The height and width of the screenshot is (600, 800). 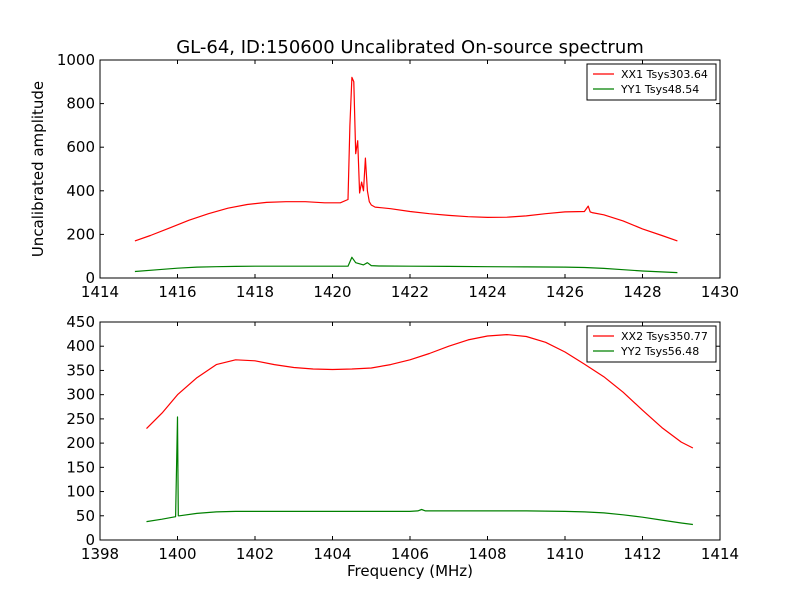 What do you see at coordinates (410, 554) in the screenshot?
I see `bottom-x-tick-label: 1406` at bounding box center [410, 554].